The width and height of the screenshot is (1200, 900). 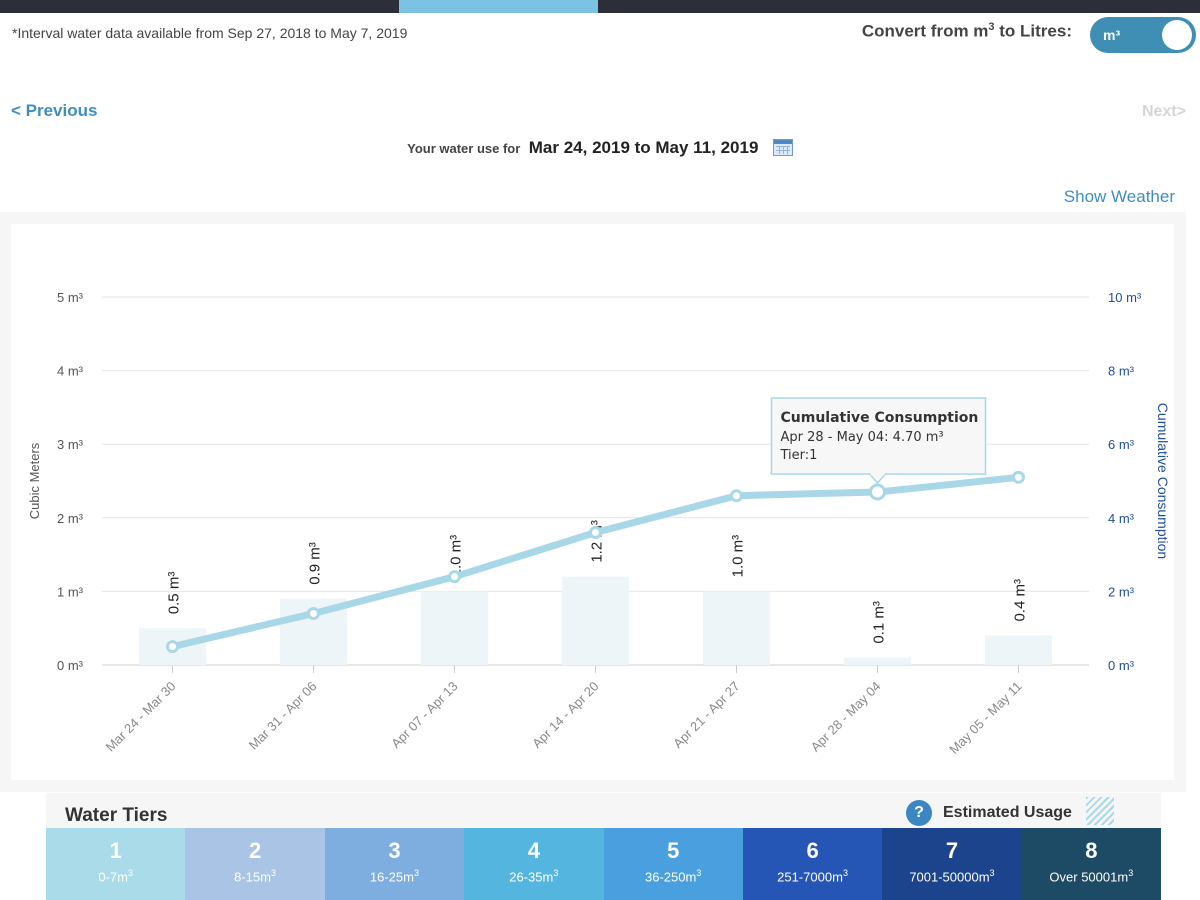 What do you see at coordinates (643, 147) in the screenshot?
I see `date-range-value: Mar 24, 2019 to May 11, 2019` at bounding box center [643, 147].